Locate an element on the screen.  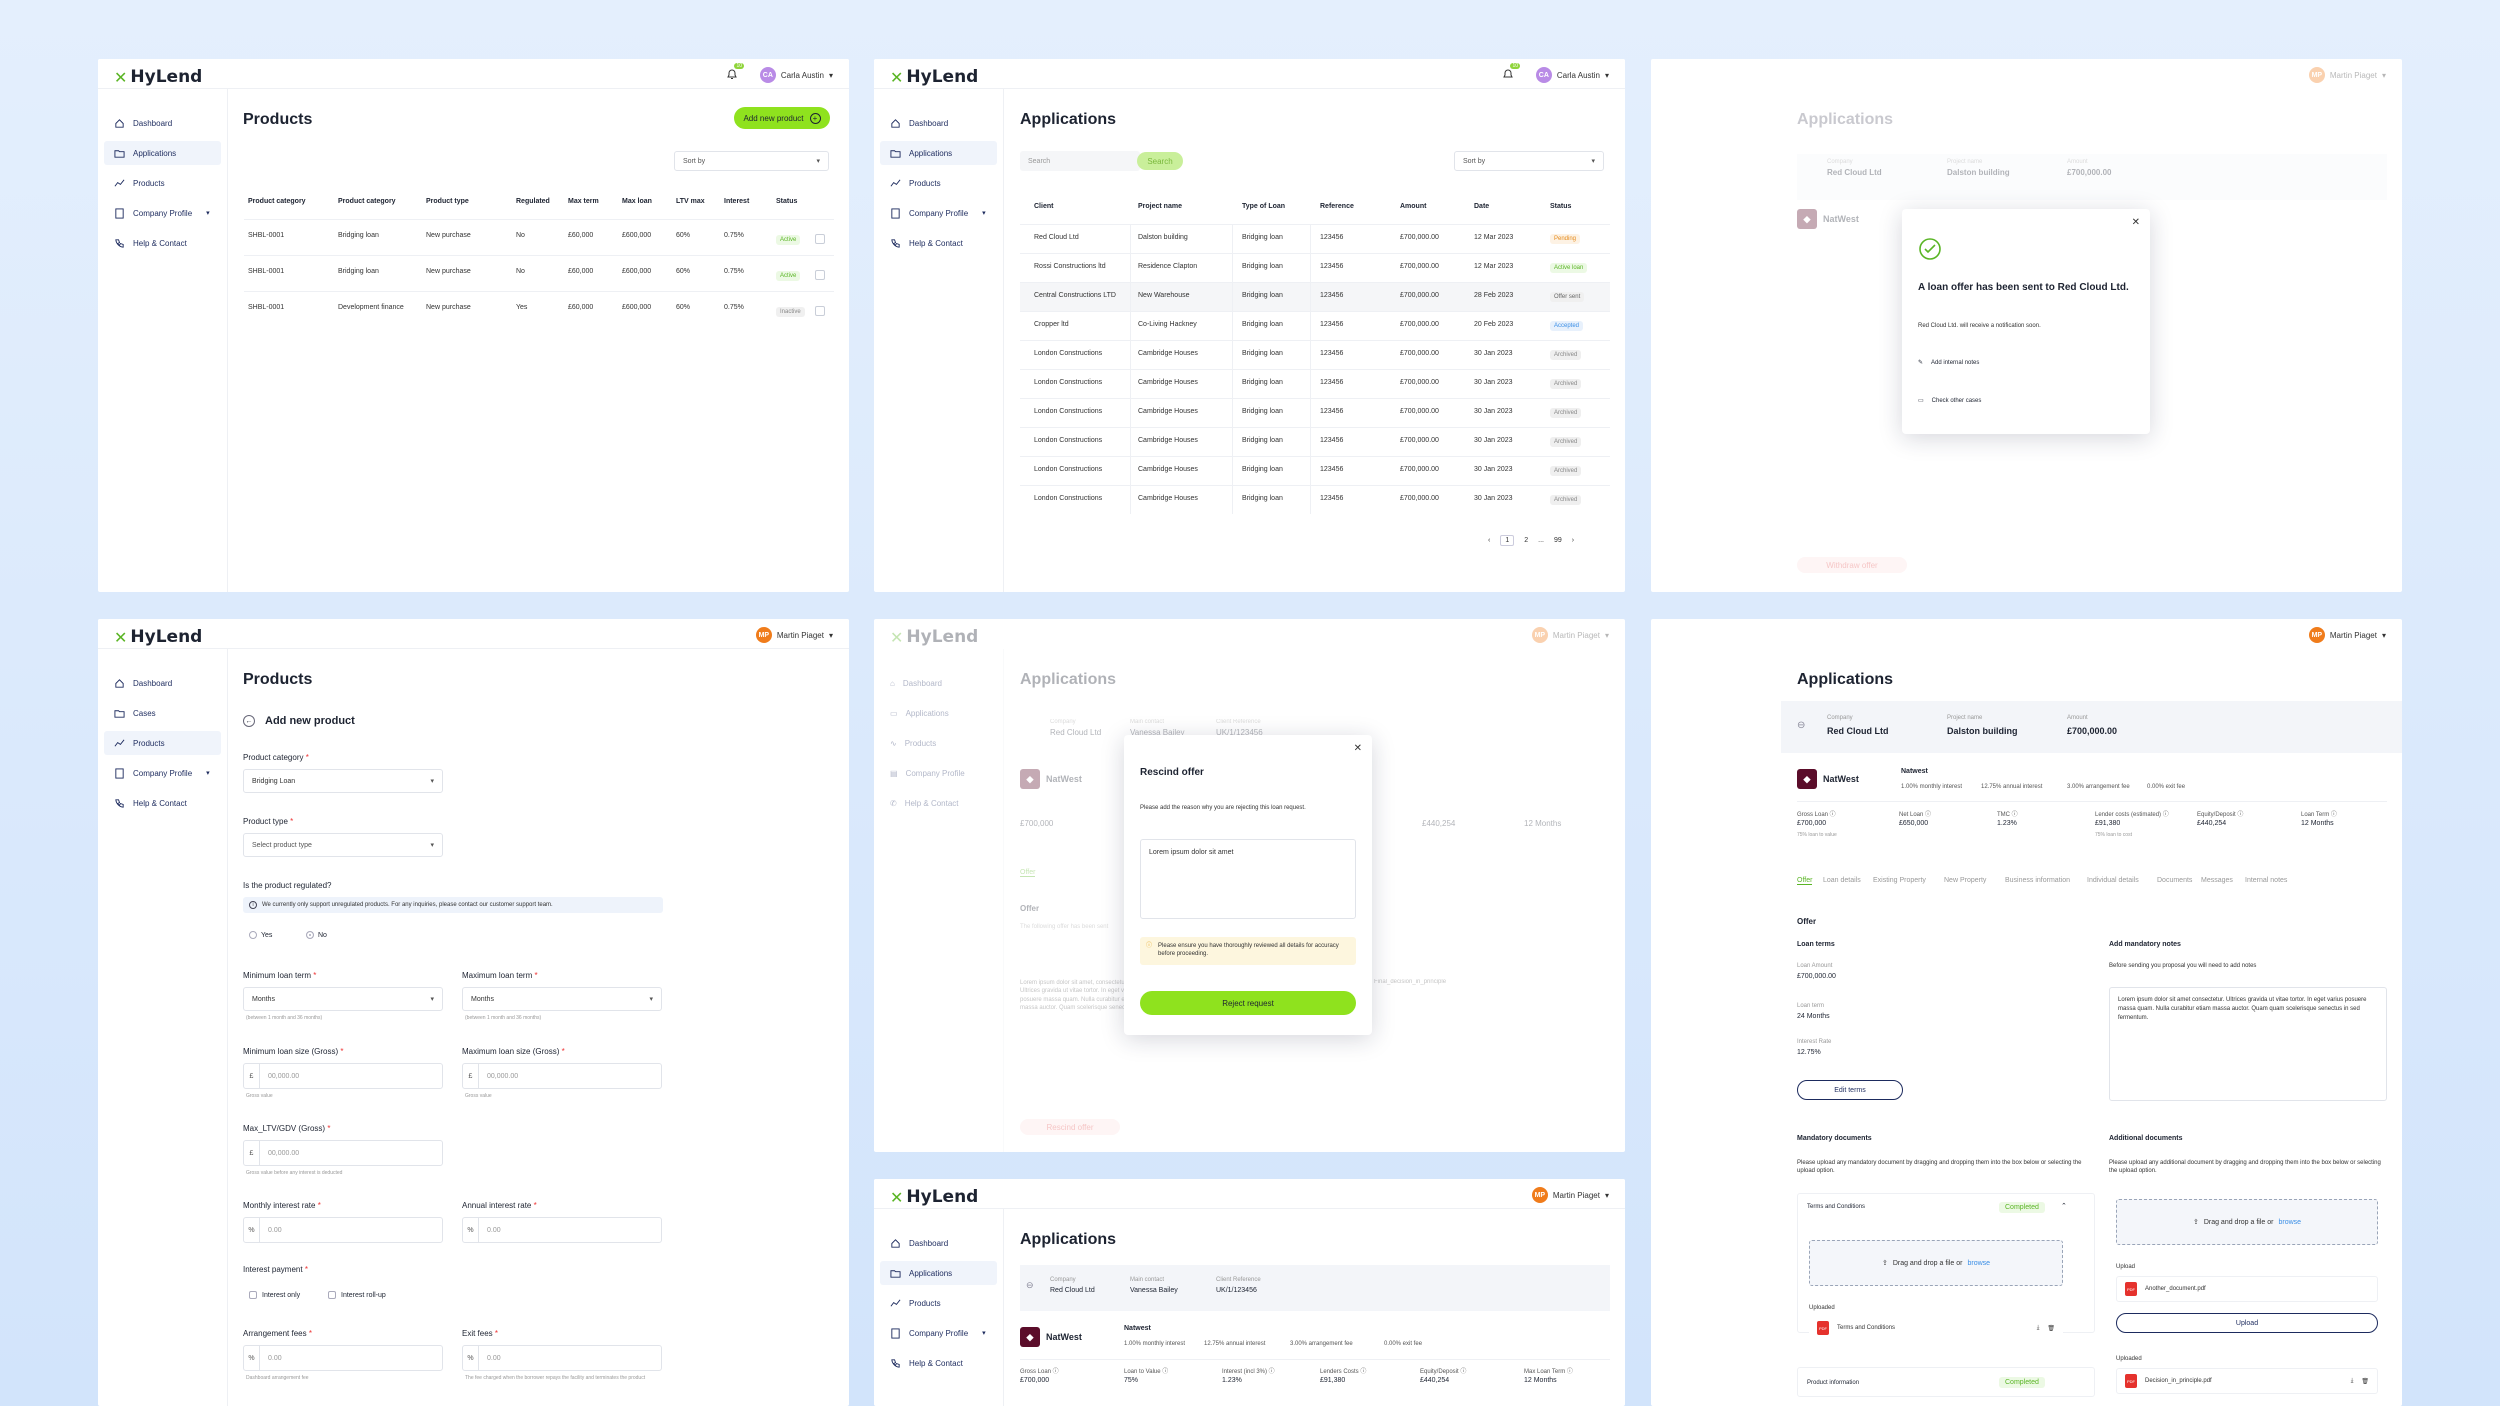
prev-page-button: ‹ is located at coordinates (1489, 540).